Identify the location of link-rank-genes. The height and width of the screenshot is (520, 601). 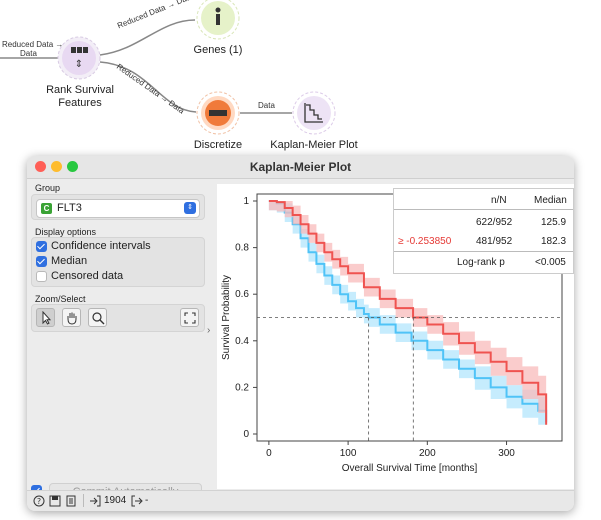
(147, 37).